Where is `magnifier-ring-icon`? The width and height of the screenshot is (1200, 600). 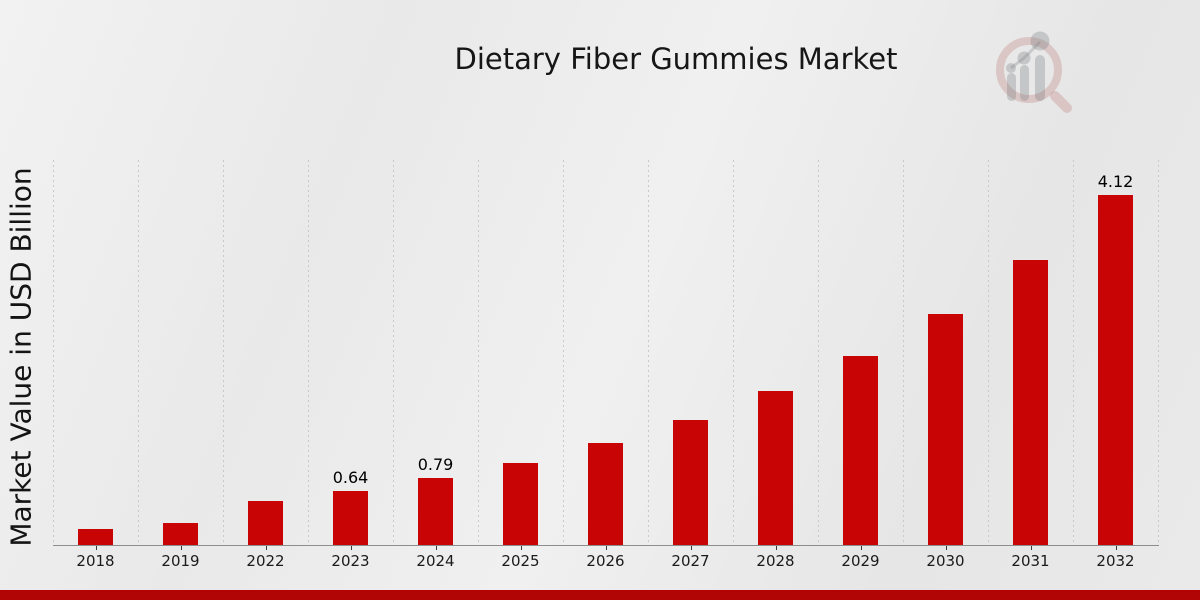
magnifier-ring-icon is located at coordinates (1029, 70).